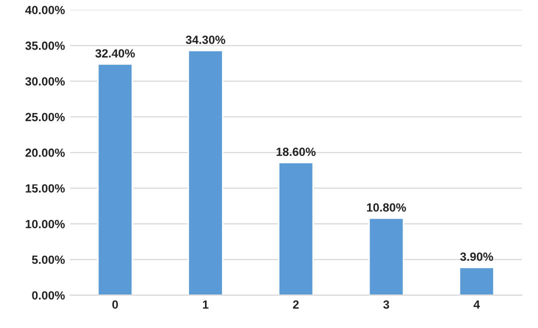 Image resolution: width=538 pixels, height=328 pixels. I want to click on data-label: 3.90%, so click(477, 256).